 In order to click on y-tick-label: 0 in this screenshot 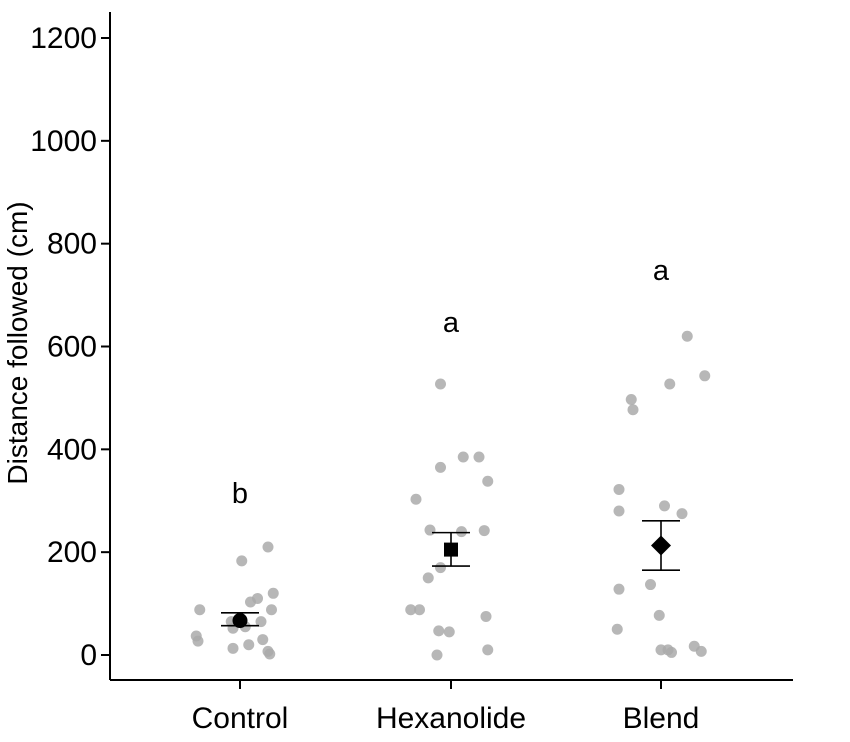, I will do `click(88, 655)`.